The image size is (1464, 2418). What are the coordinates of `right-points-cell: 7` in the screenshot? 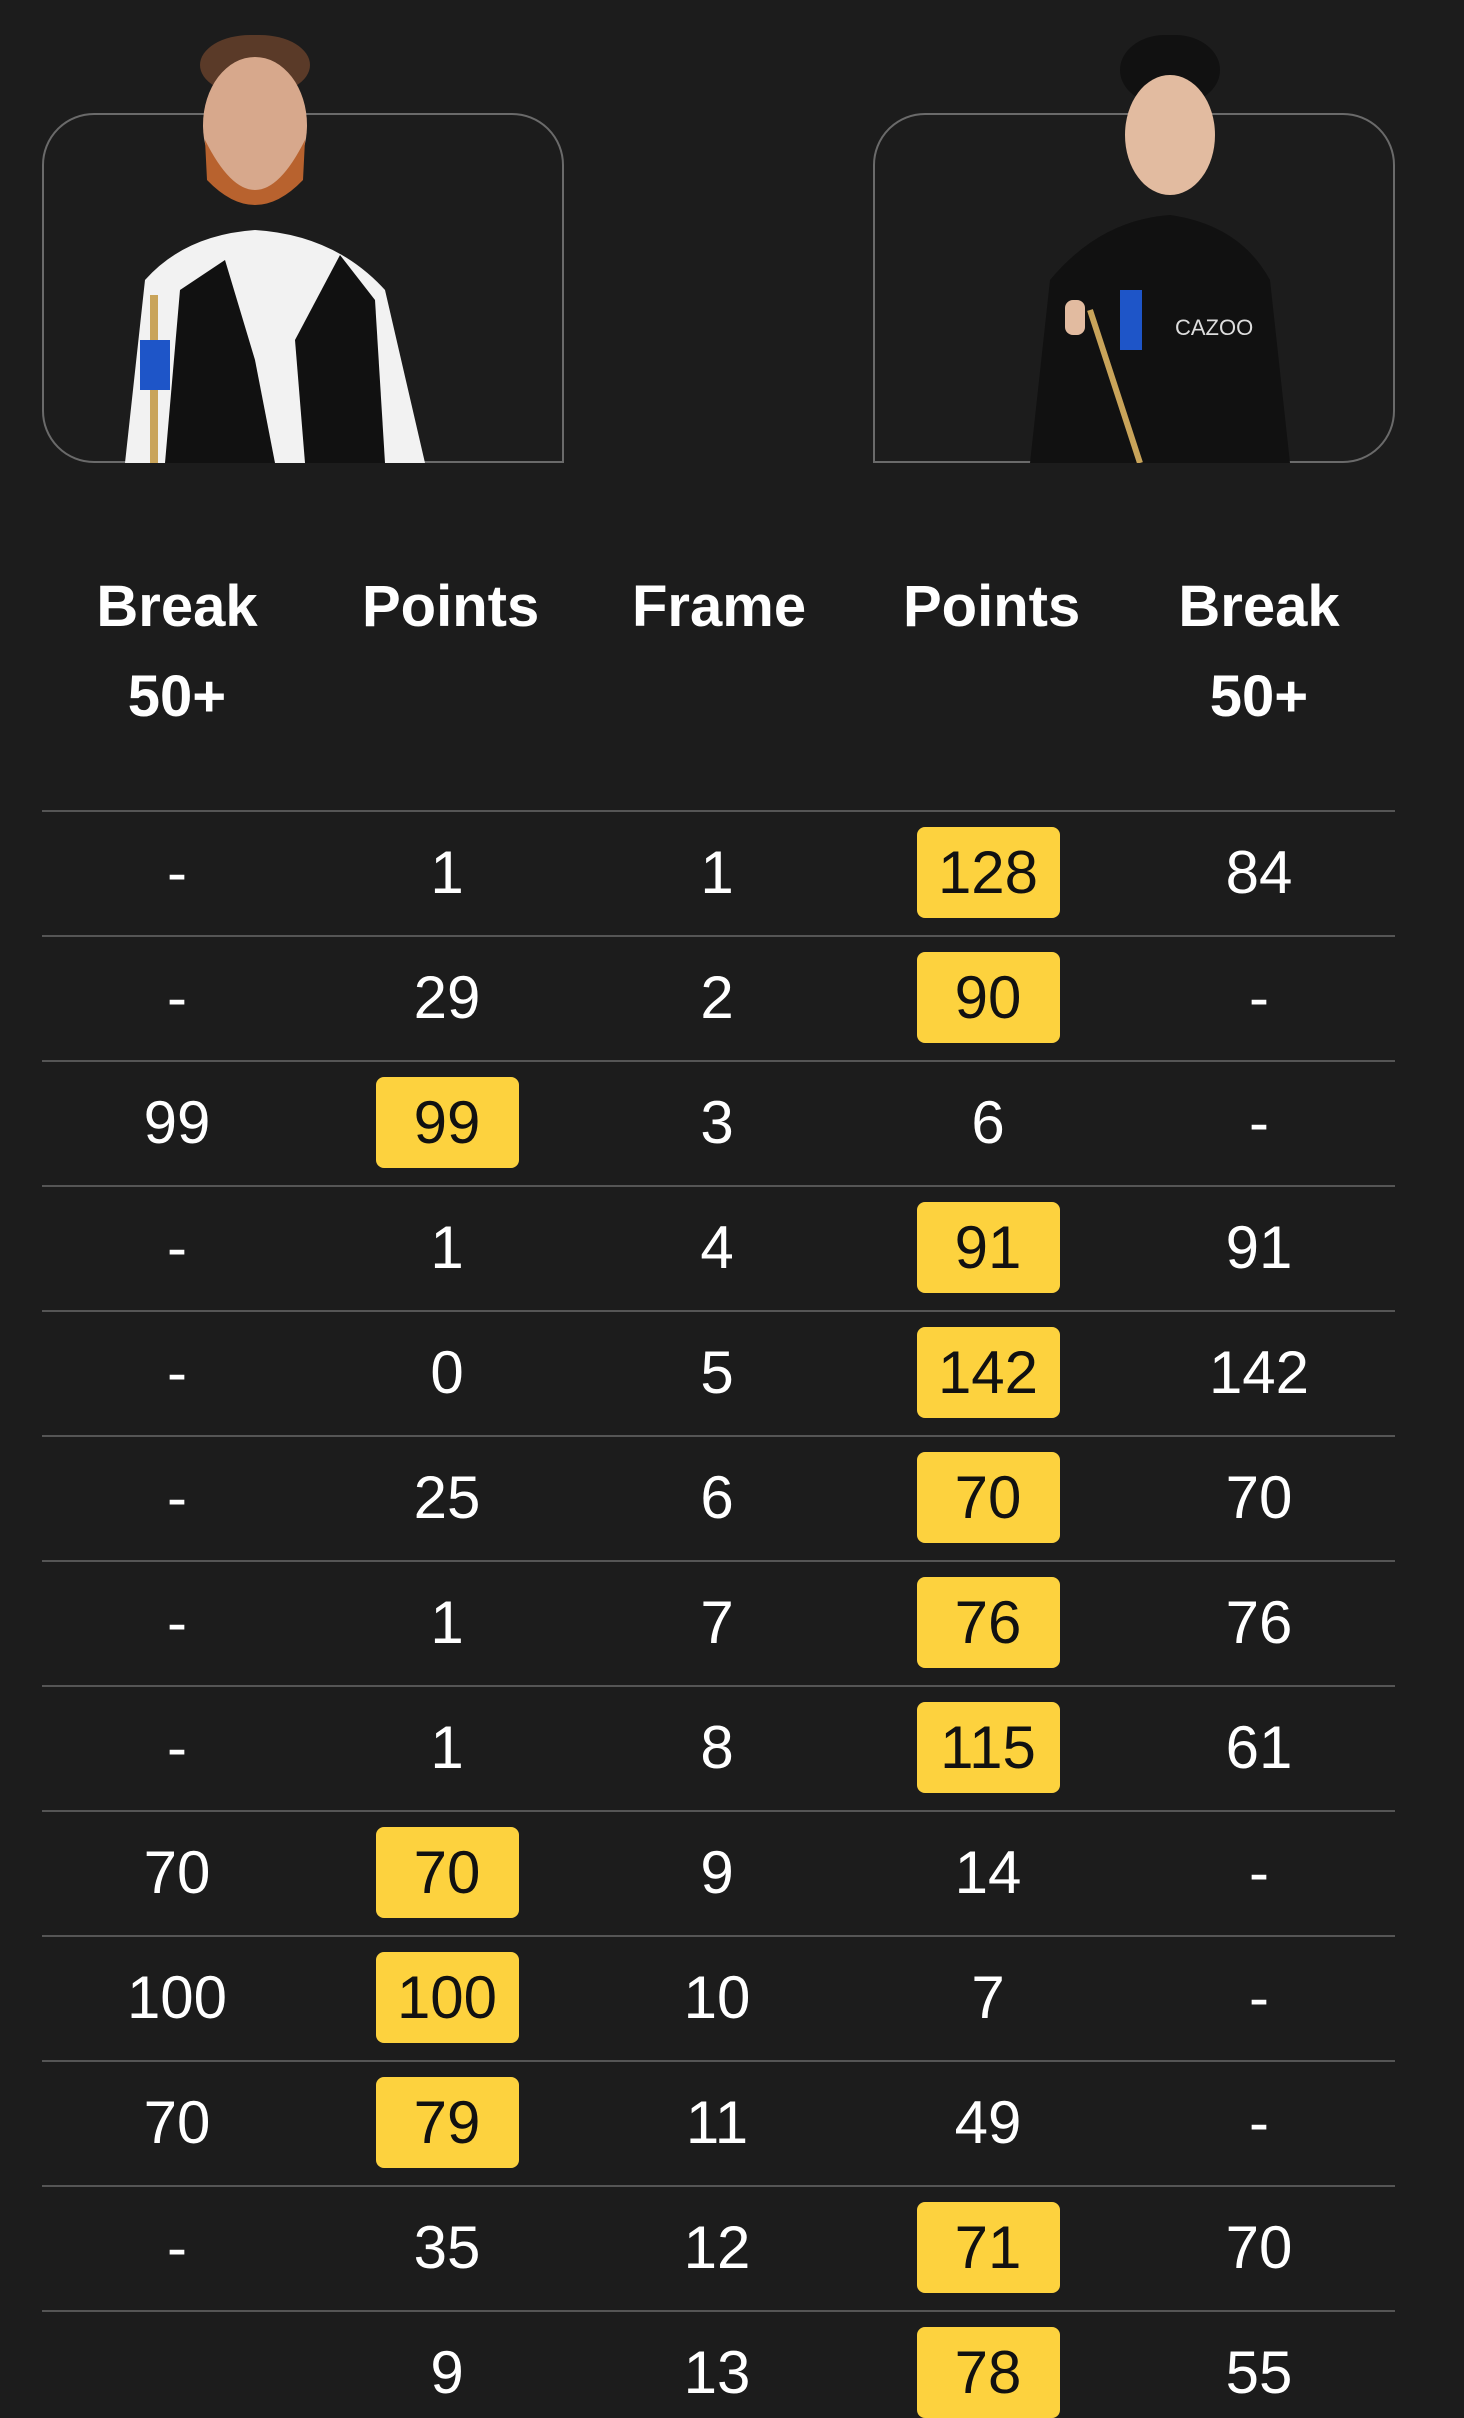 It's located at (988, 1997).